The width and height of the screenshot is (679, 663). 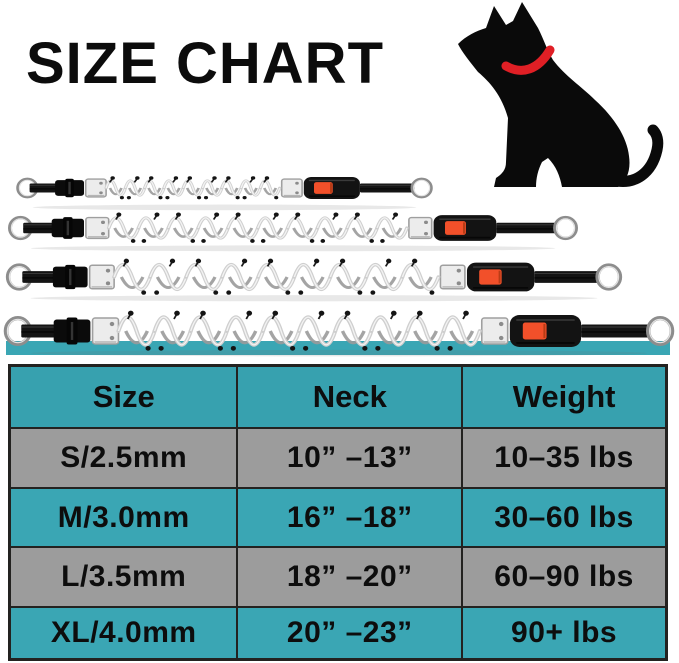 I want to click on dog-silhouette-icon, so click(x=561, y=94).